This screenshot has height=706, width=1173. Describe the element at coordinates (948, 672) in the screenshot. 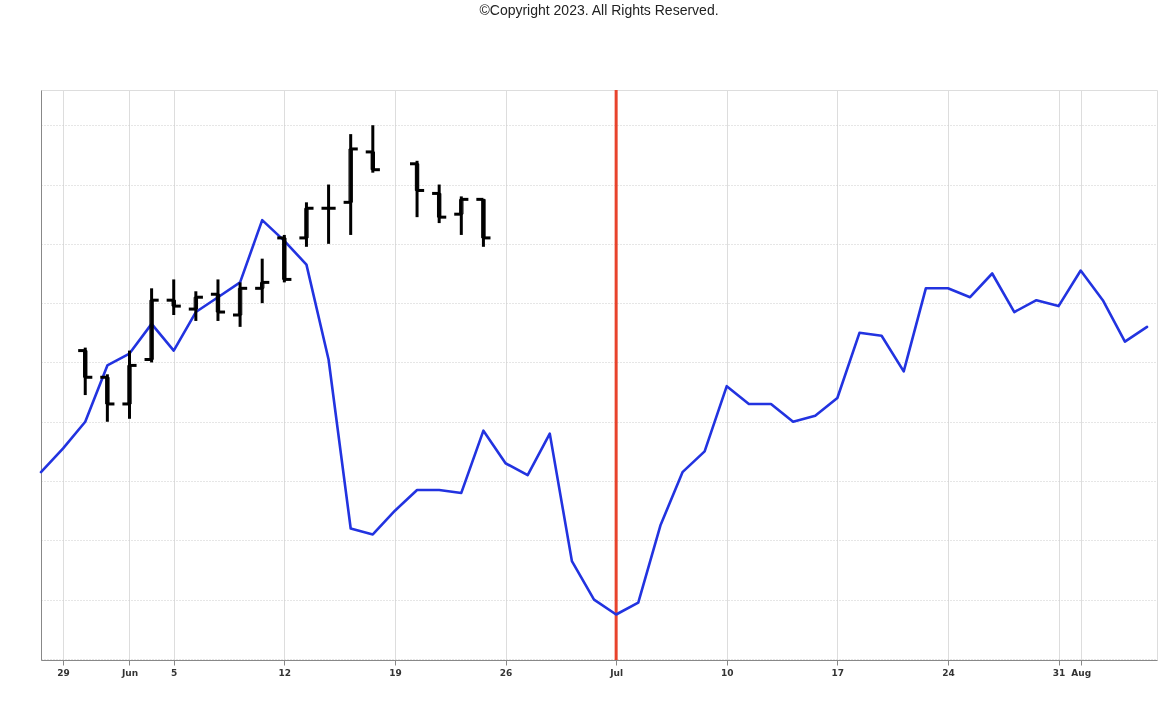

I see `x-tick-label: 24` at that location.